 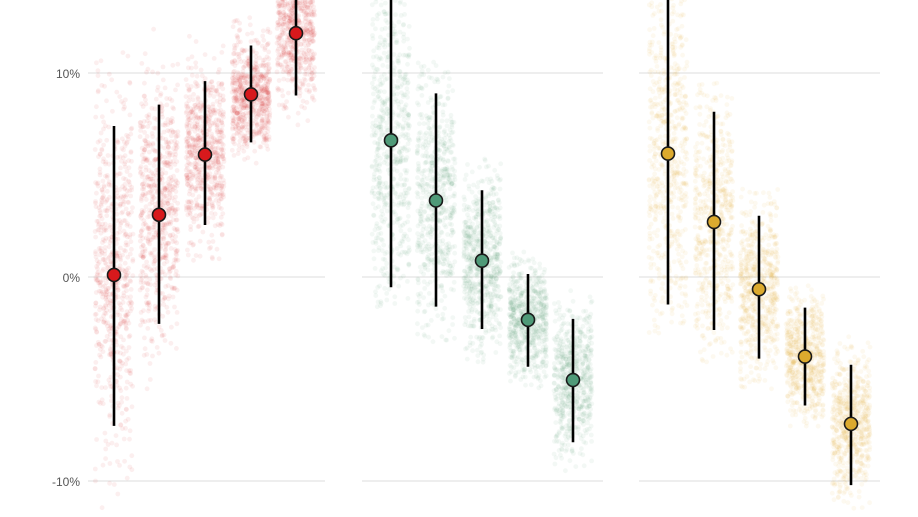 I want to click on y-tick-label-0: 0%, so click(x=72, y=278).